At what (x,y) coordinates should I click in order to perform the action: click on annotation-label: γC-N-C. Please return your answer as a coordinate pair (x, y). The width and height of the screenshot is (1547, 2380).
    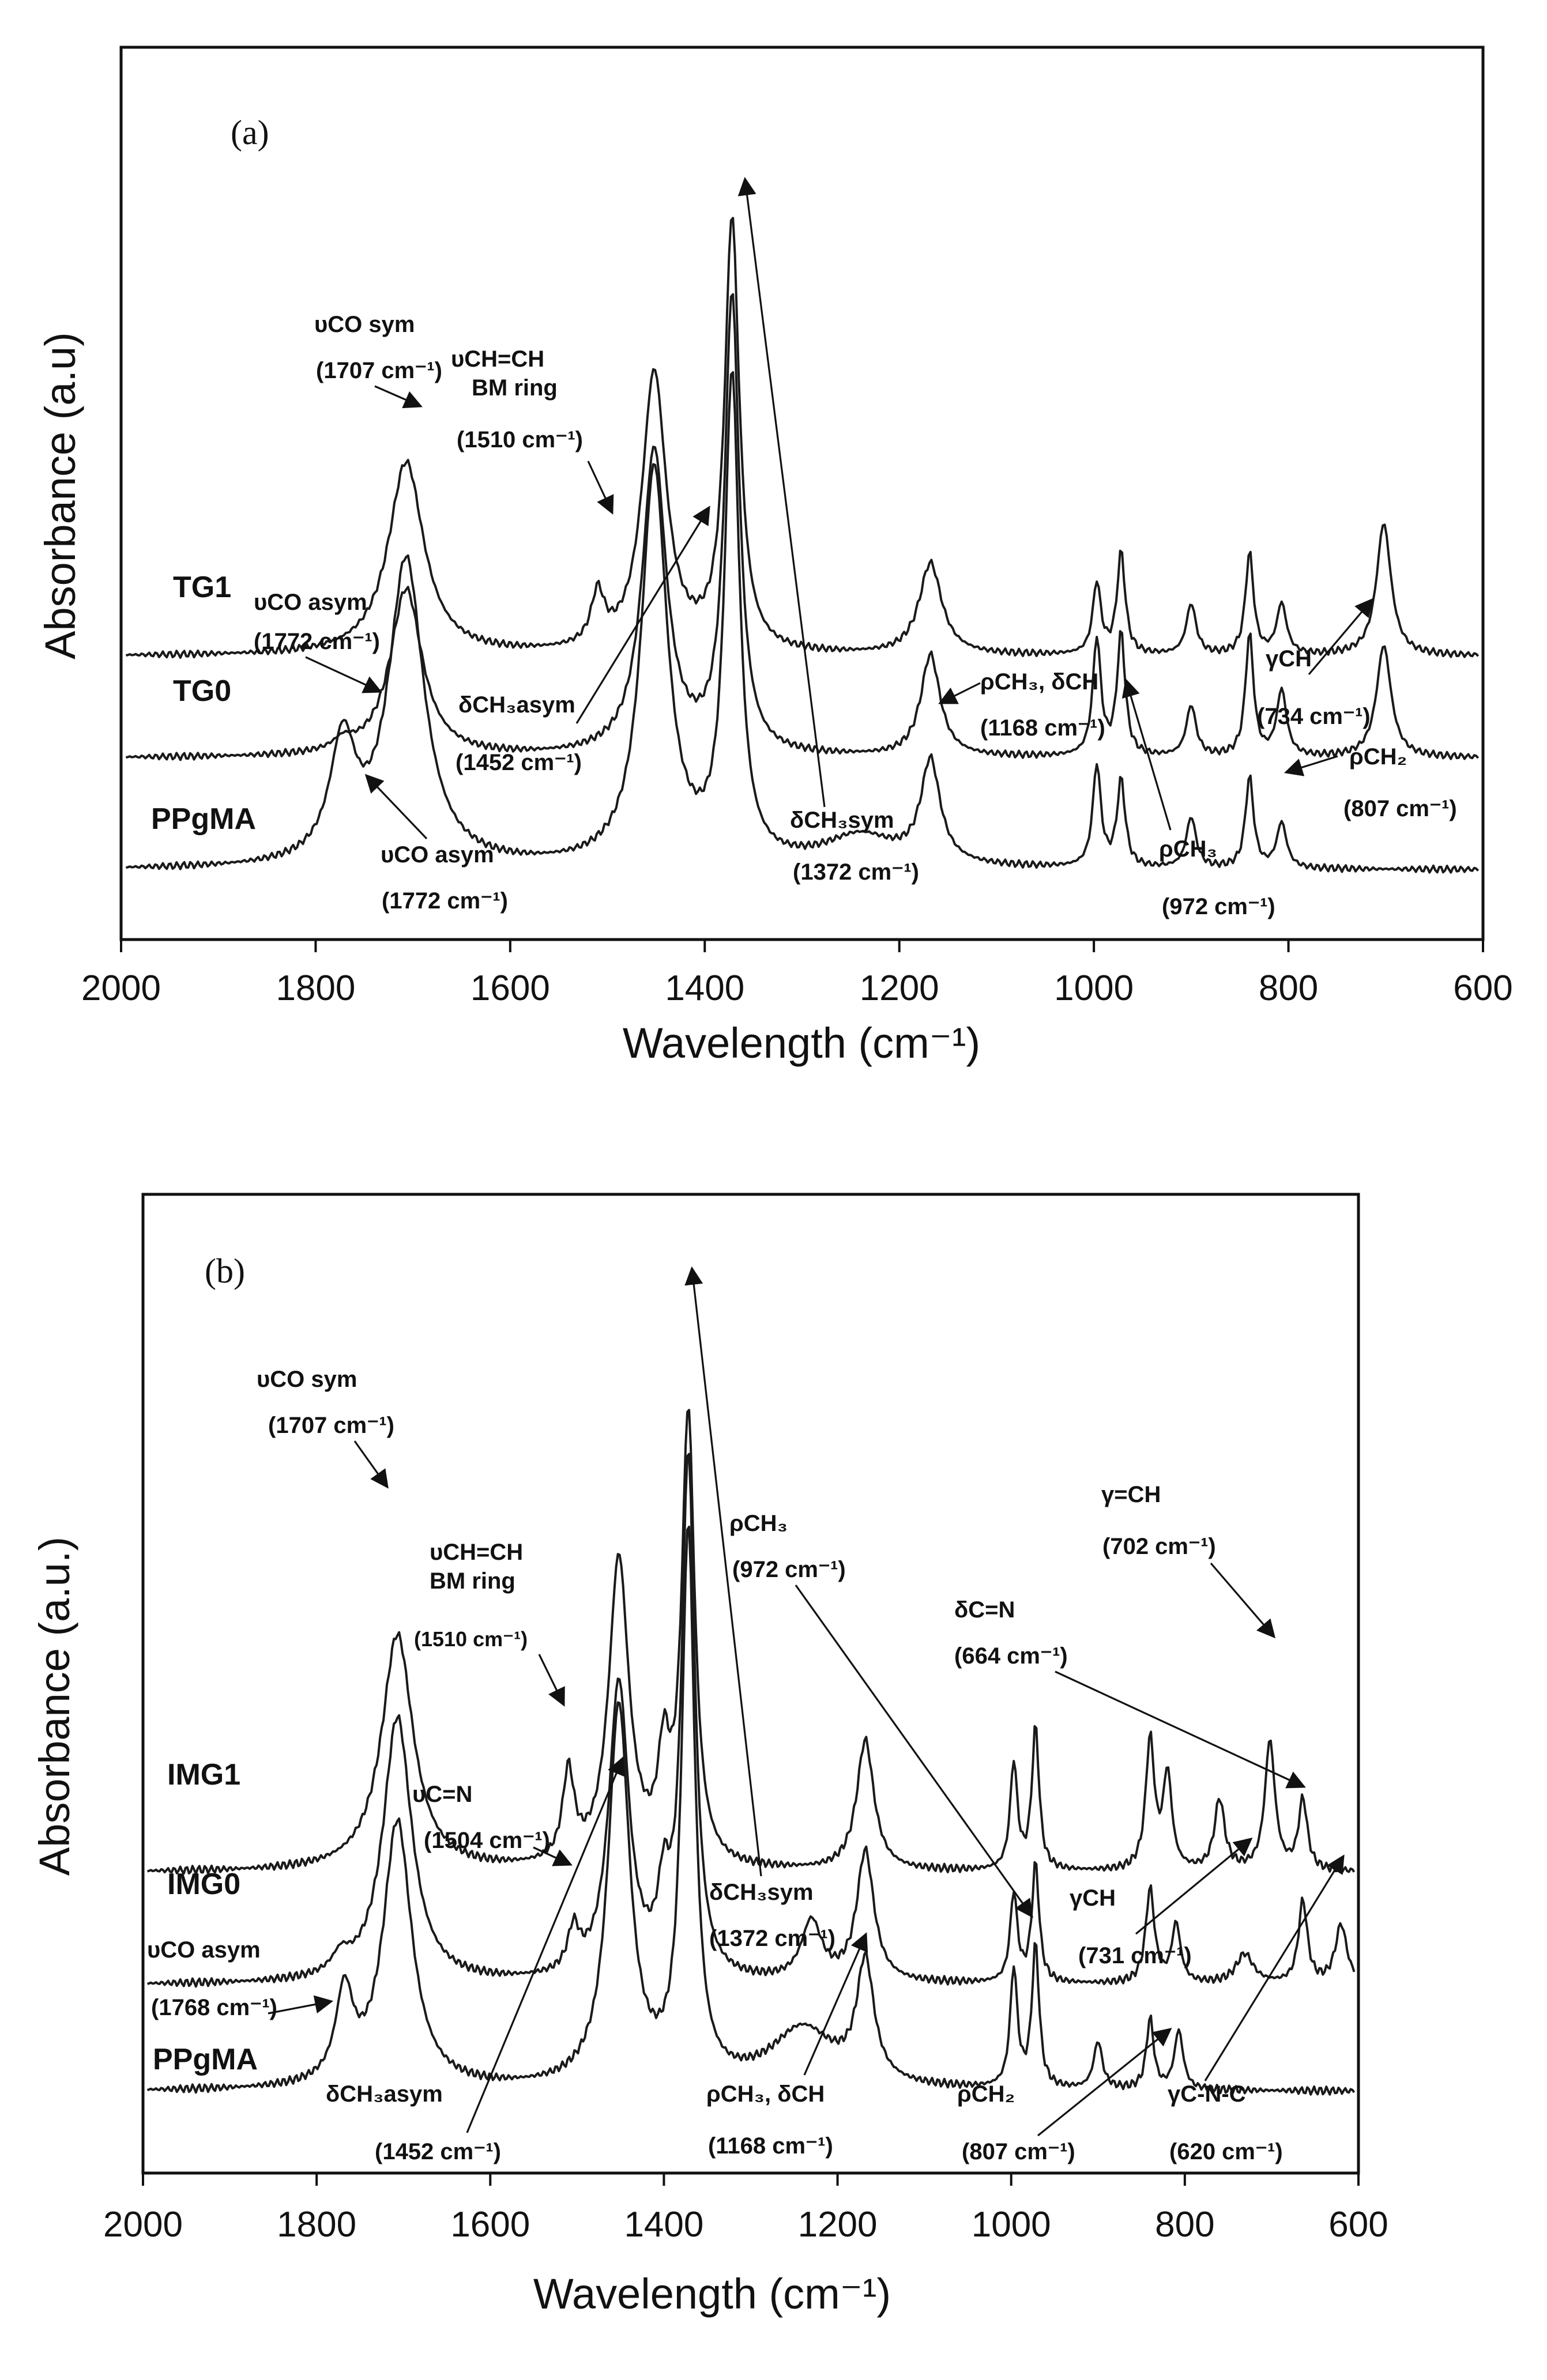
    Looking at the image, I should click on (1207, 2094).